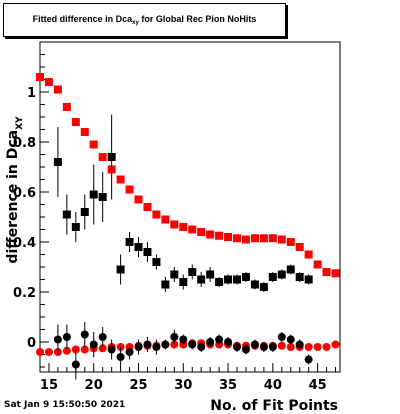  Describe the element at coordinates (20, 123) in the screenshot. I see `y-axis-label-sub: XY` at that location.